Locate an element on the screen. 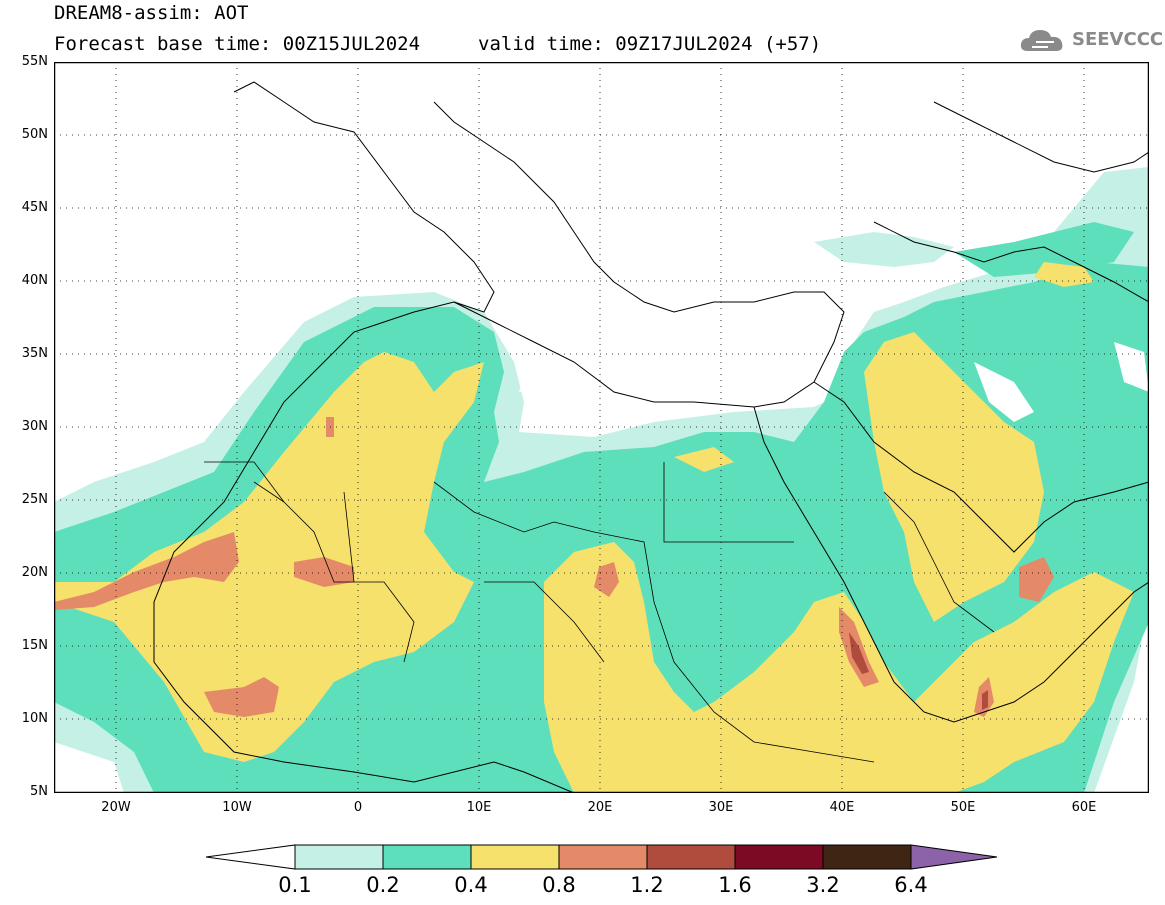 Image resolution: width=1165 pixels, height=905 pixels. colorbar-label: 0.1 is located at coordinates (295, 885).